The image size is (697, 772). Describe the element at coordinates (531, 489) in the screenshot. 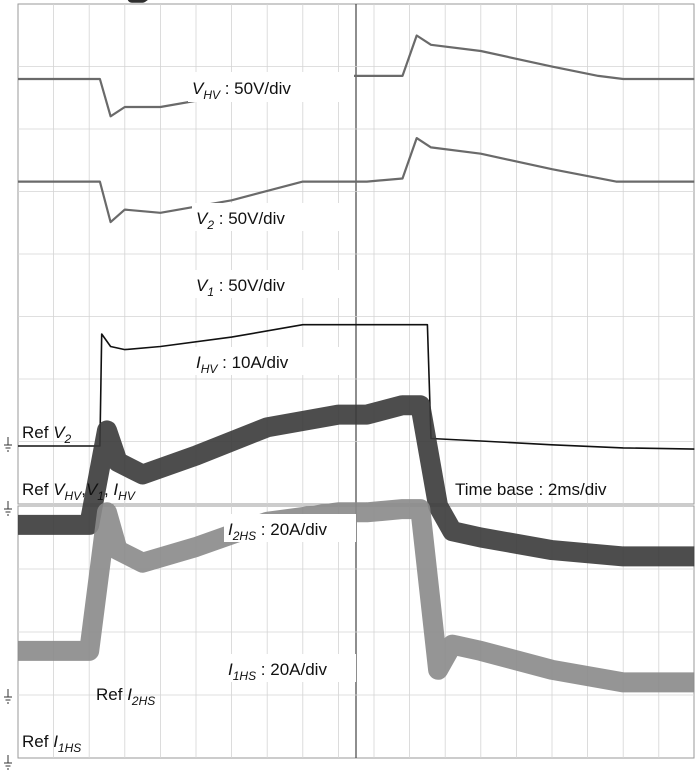

I see `timebase-label: Time base : 2ms/div` at that location.